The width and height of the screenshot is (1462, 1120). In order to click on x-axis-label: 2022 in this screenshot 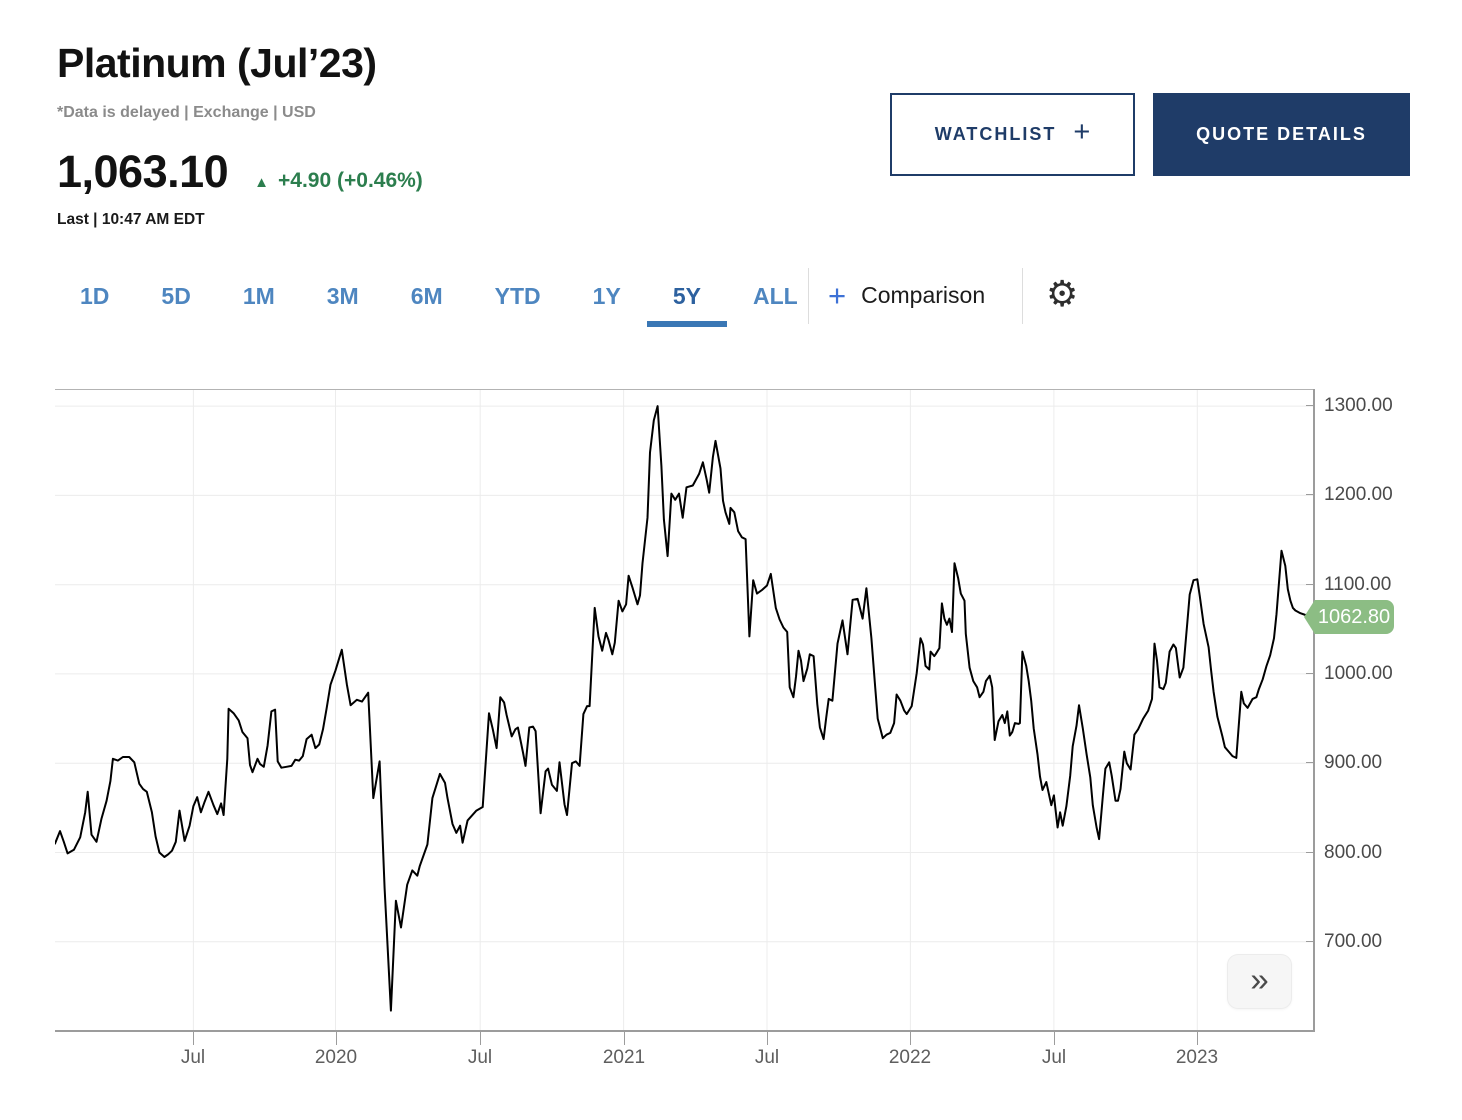, I will do `click(910, 1057)`.